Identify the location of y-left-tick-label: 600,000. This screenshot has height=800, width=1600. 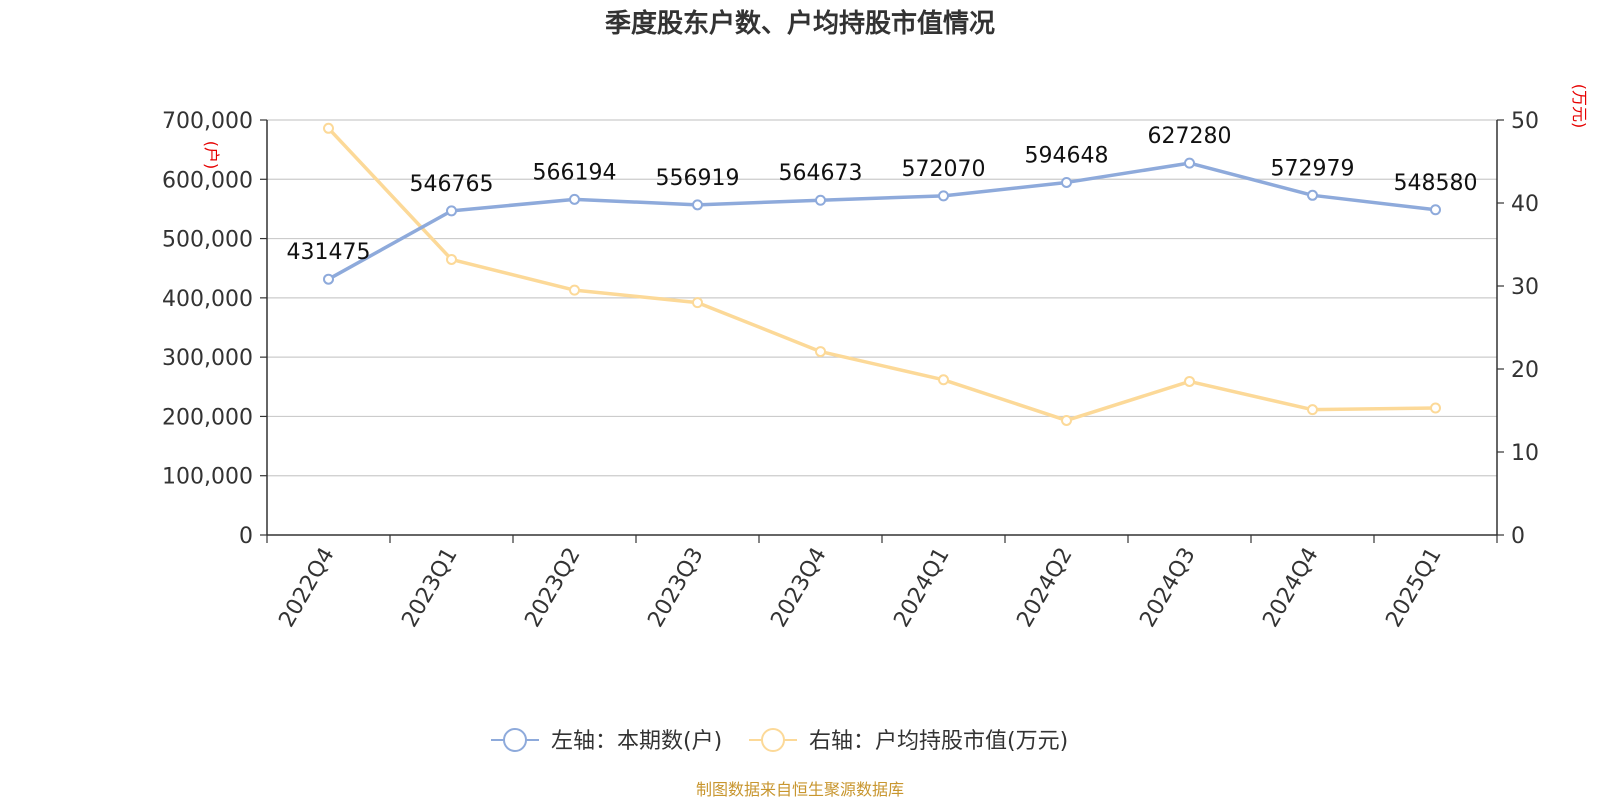
(207, 180).